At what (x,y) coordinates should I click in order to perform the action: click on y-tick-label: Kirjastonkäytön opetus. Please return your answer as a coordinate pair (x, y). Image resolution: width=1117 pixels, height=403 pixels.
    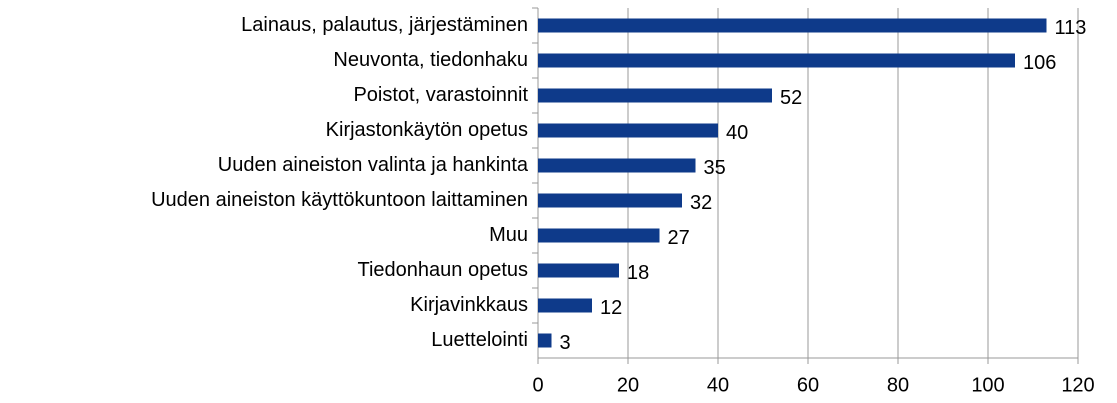
    Looking at the image, I should click on (427, 130).